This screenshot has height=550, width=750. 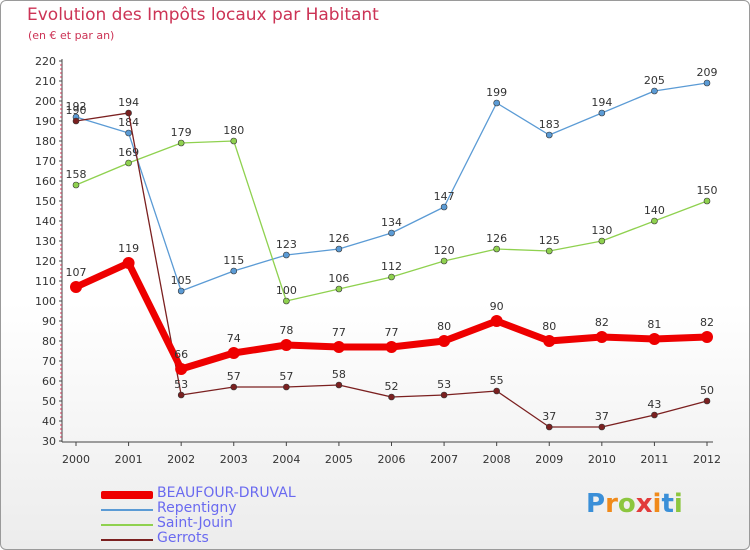 What do you see at coordinates (654, 459) in the screenshot?
I see `x-tick-label: 2011` at bounding box center [654, 459].